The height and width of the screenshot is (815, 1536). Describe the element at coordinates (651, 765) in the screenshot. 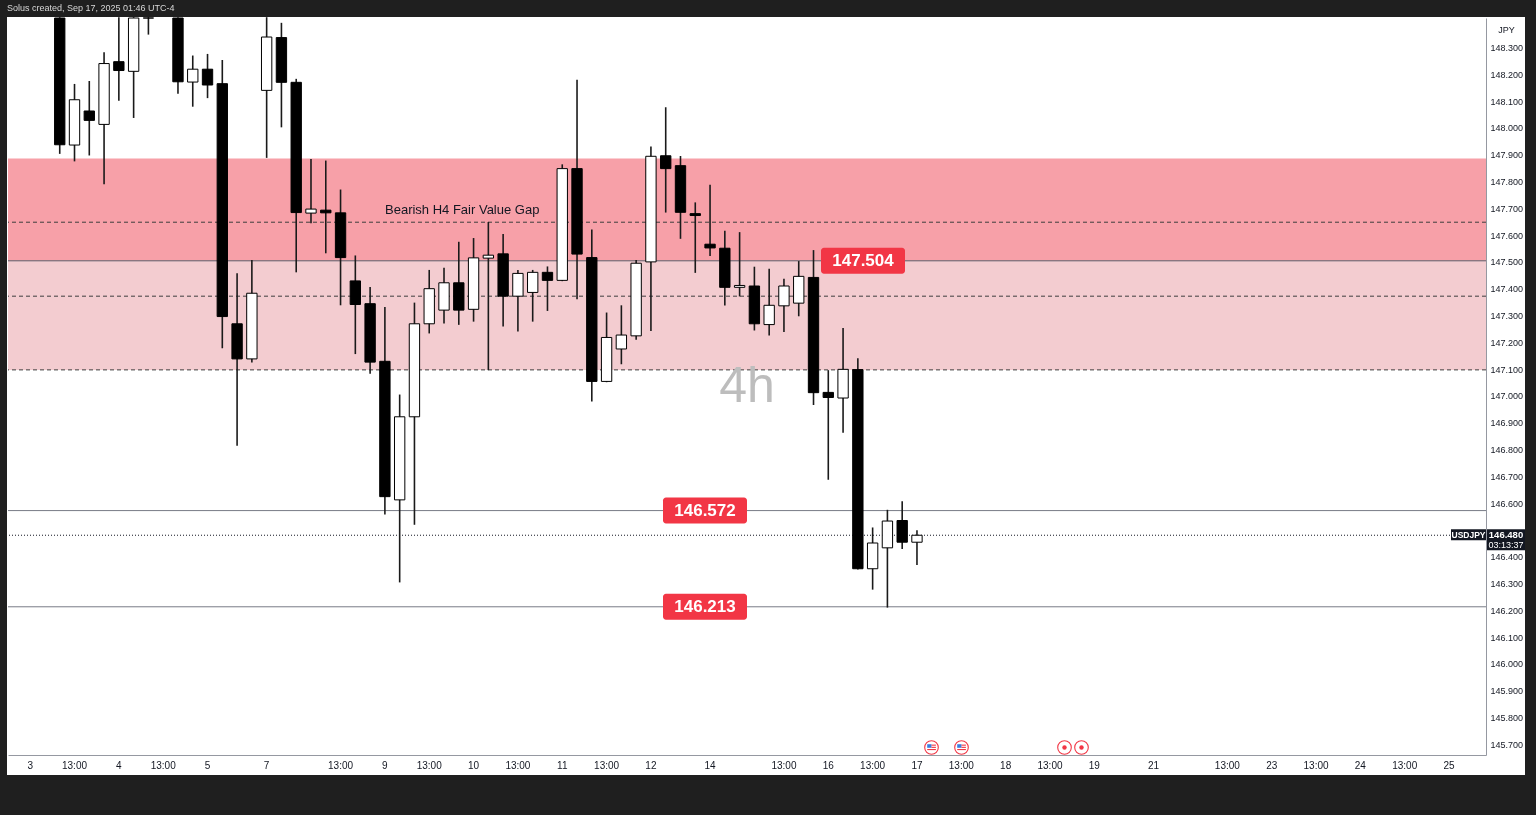

I see `x-tick-label: 12` at that location.